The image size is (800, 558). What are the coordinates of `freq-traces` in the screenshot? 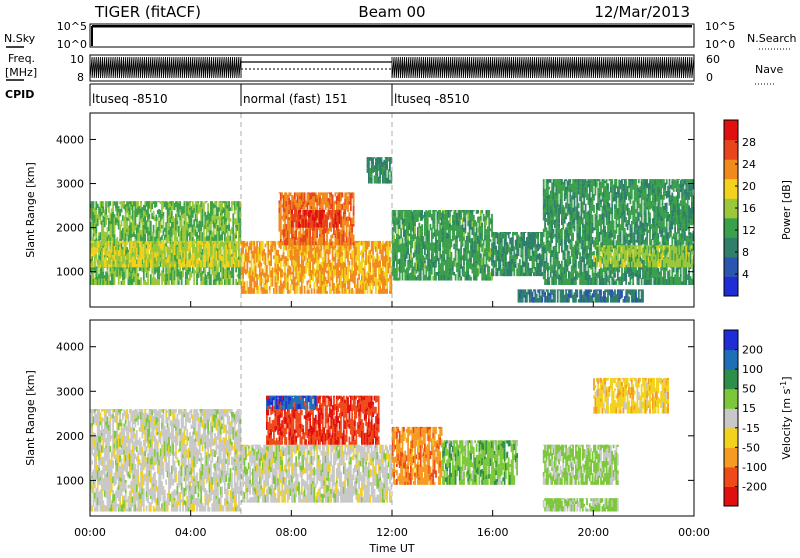 It's located at (392, 67).